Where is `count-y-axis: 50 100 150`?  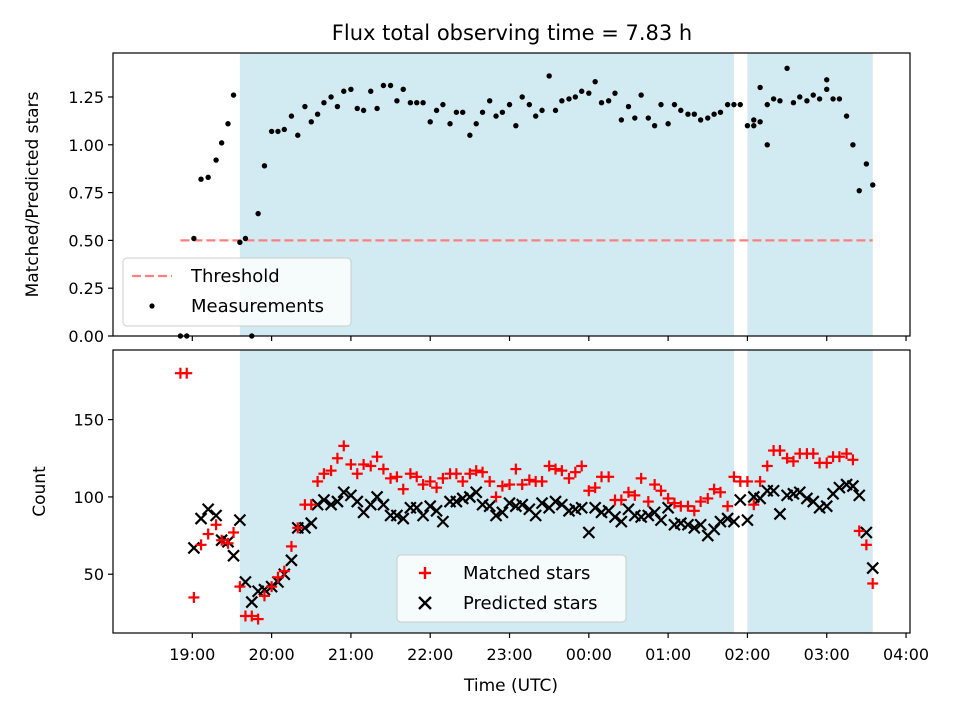
count-y-axis: 50 100 150 is located at coordinates (93, 497).